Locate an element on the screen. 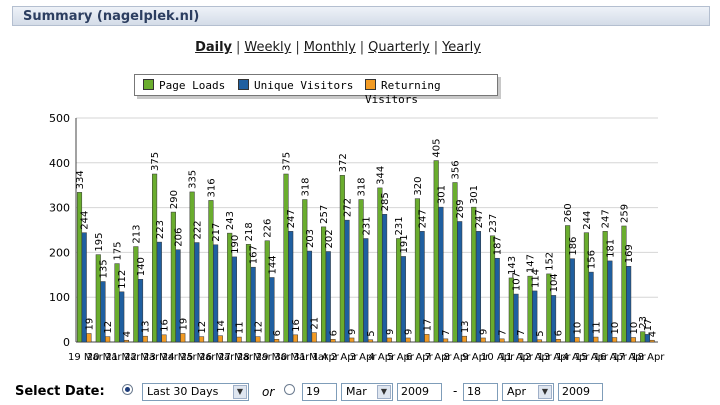  tab-monthly: Monthly is located at coordinates (329, 47).